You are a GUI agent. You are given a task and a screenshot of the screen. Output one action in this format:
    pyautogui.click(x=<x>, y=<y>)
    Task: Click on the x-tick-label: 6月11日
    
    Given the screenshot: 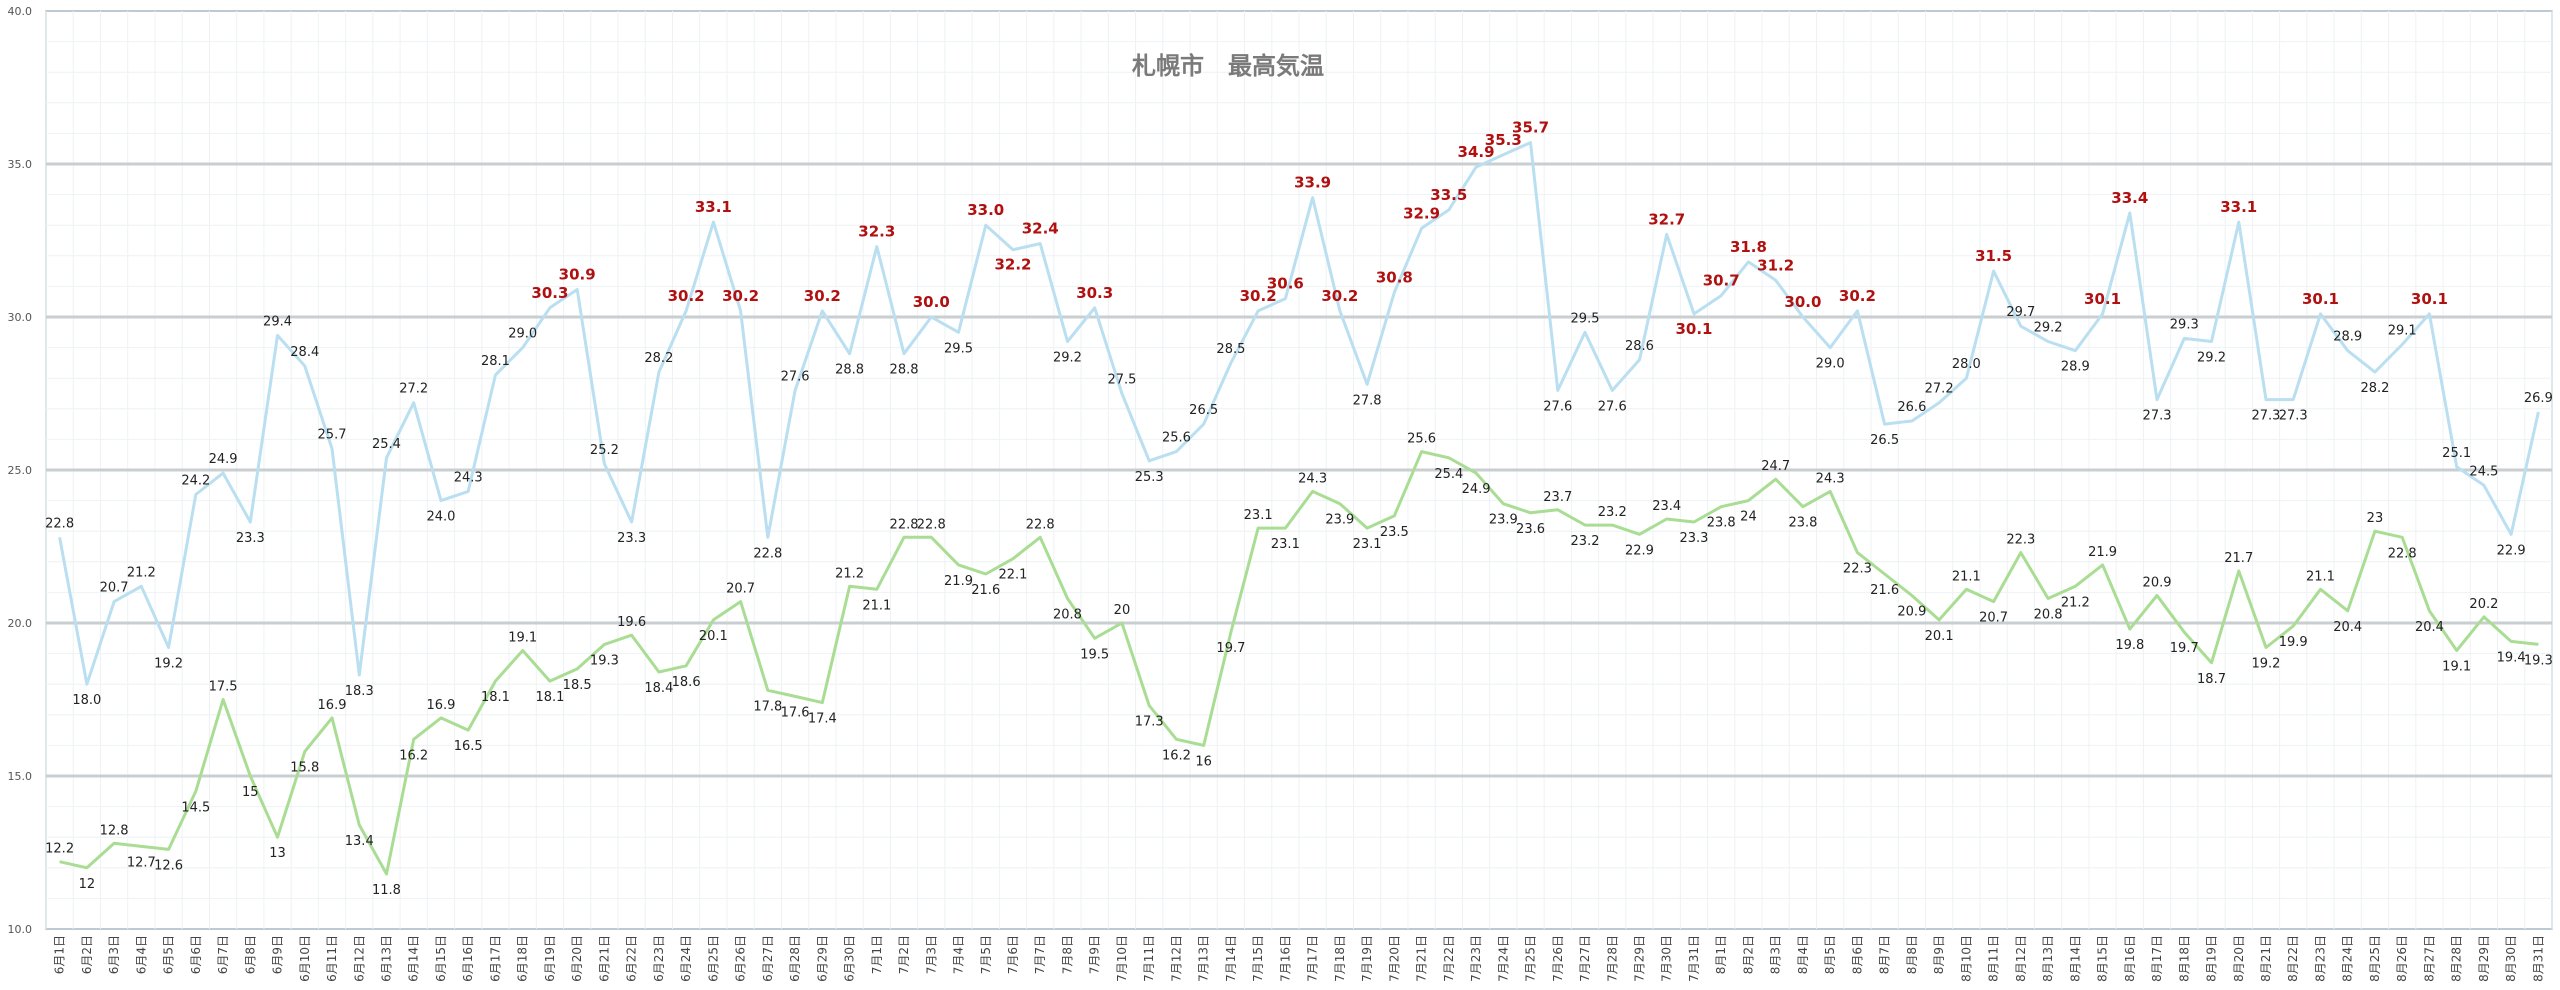 What is the action you would take?
    pyautogui.click(x=332, y=958)
    